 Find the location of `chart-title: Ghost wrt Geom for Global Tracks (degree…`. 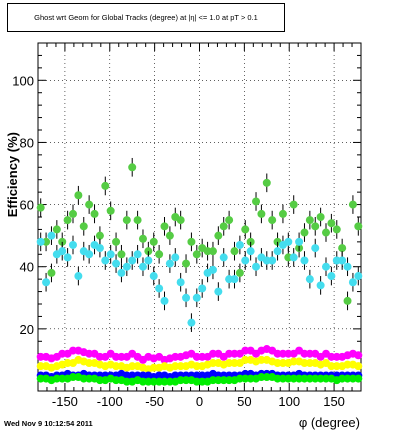

chart-title: Ghost wrt Geom for Global Tracks (degree… is located at coordinates (146, 17).